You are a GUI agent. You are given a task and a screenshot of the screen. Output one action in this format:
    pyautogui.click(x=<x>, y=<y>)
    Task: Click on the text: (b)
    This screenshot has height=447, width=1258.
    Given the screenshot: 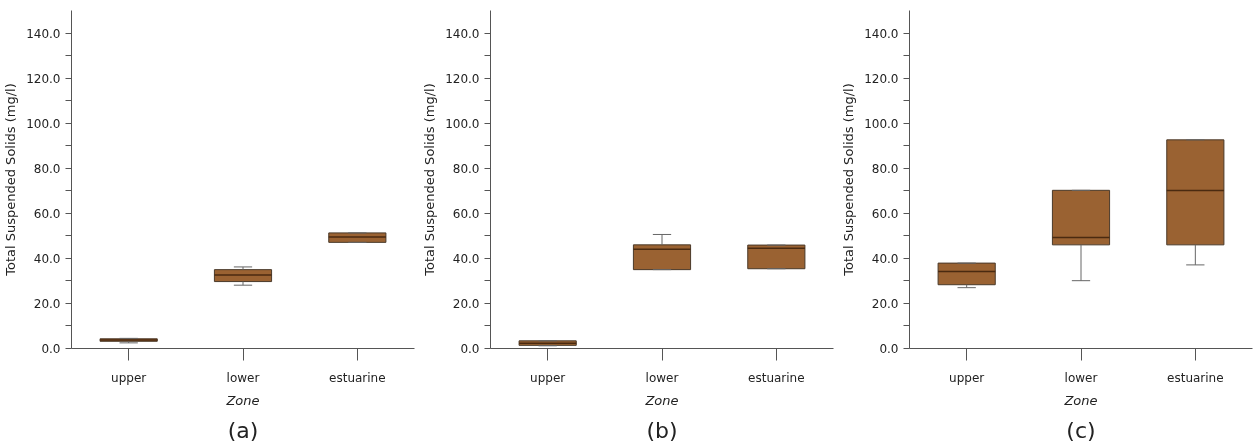 What is the action you would take?
    pyautogui.click(x=662, y=430)
    